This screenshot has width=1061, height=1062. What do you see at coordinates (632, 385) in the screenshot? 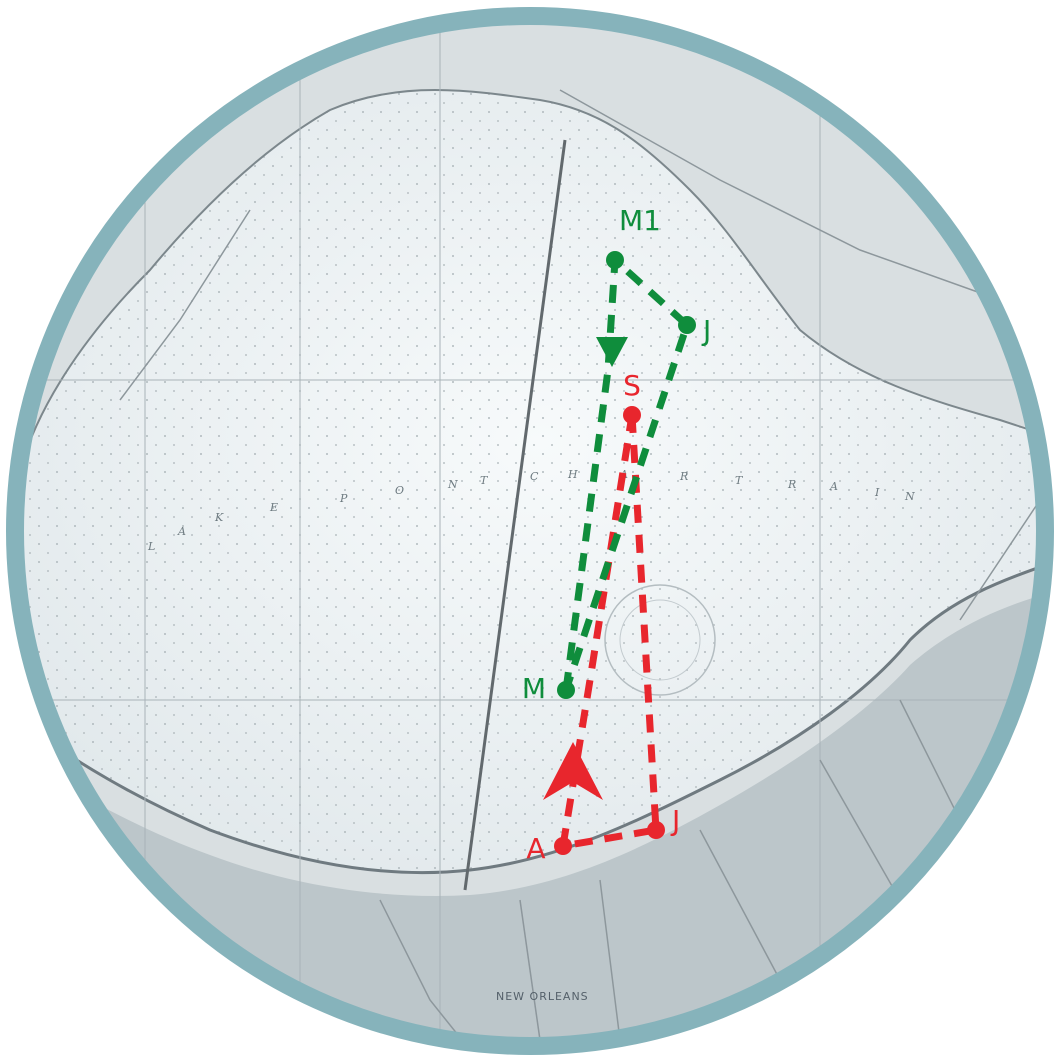
I see `red-mark-label: S` at bounding box center [632, 385].